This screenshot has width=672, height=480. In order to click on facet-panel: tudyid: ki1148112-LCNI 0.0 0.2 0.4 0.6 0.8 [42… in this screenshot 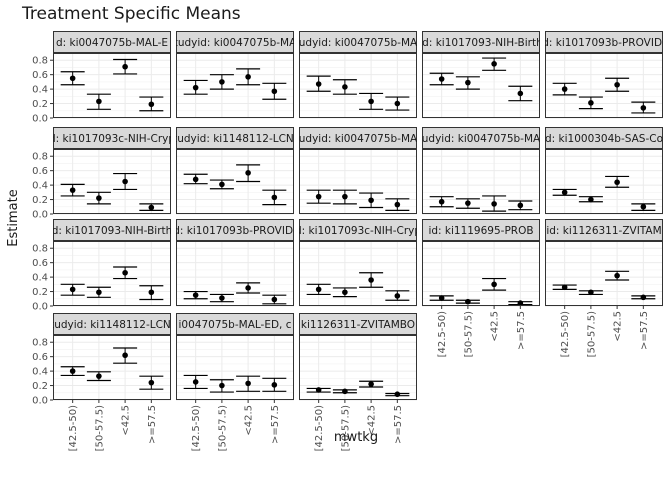, I will do `click(101, 382)`.